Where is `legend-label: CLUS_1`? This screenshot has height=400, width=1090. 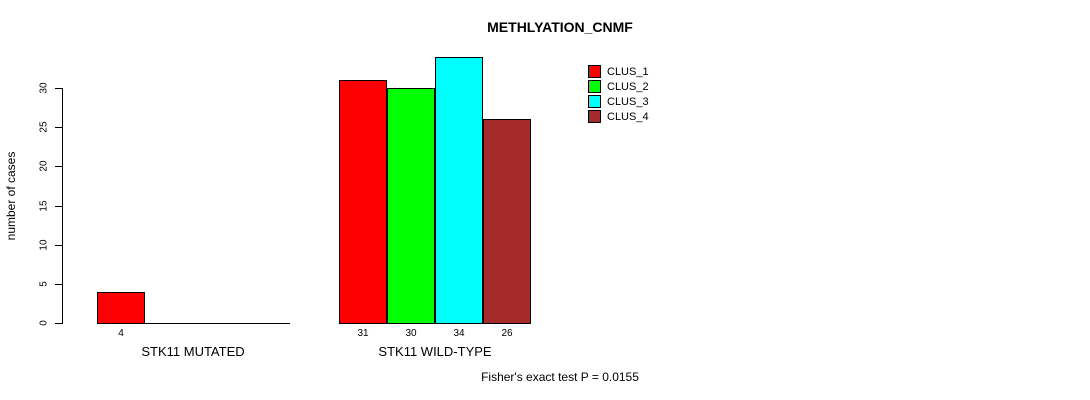 legend-label: CLUS_1 is located at coordinates (628, 71).